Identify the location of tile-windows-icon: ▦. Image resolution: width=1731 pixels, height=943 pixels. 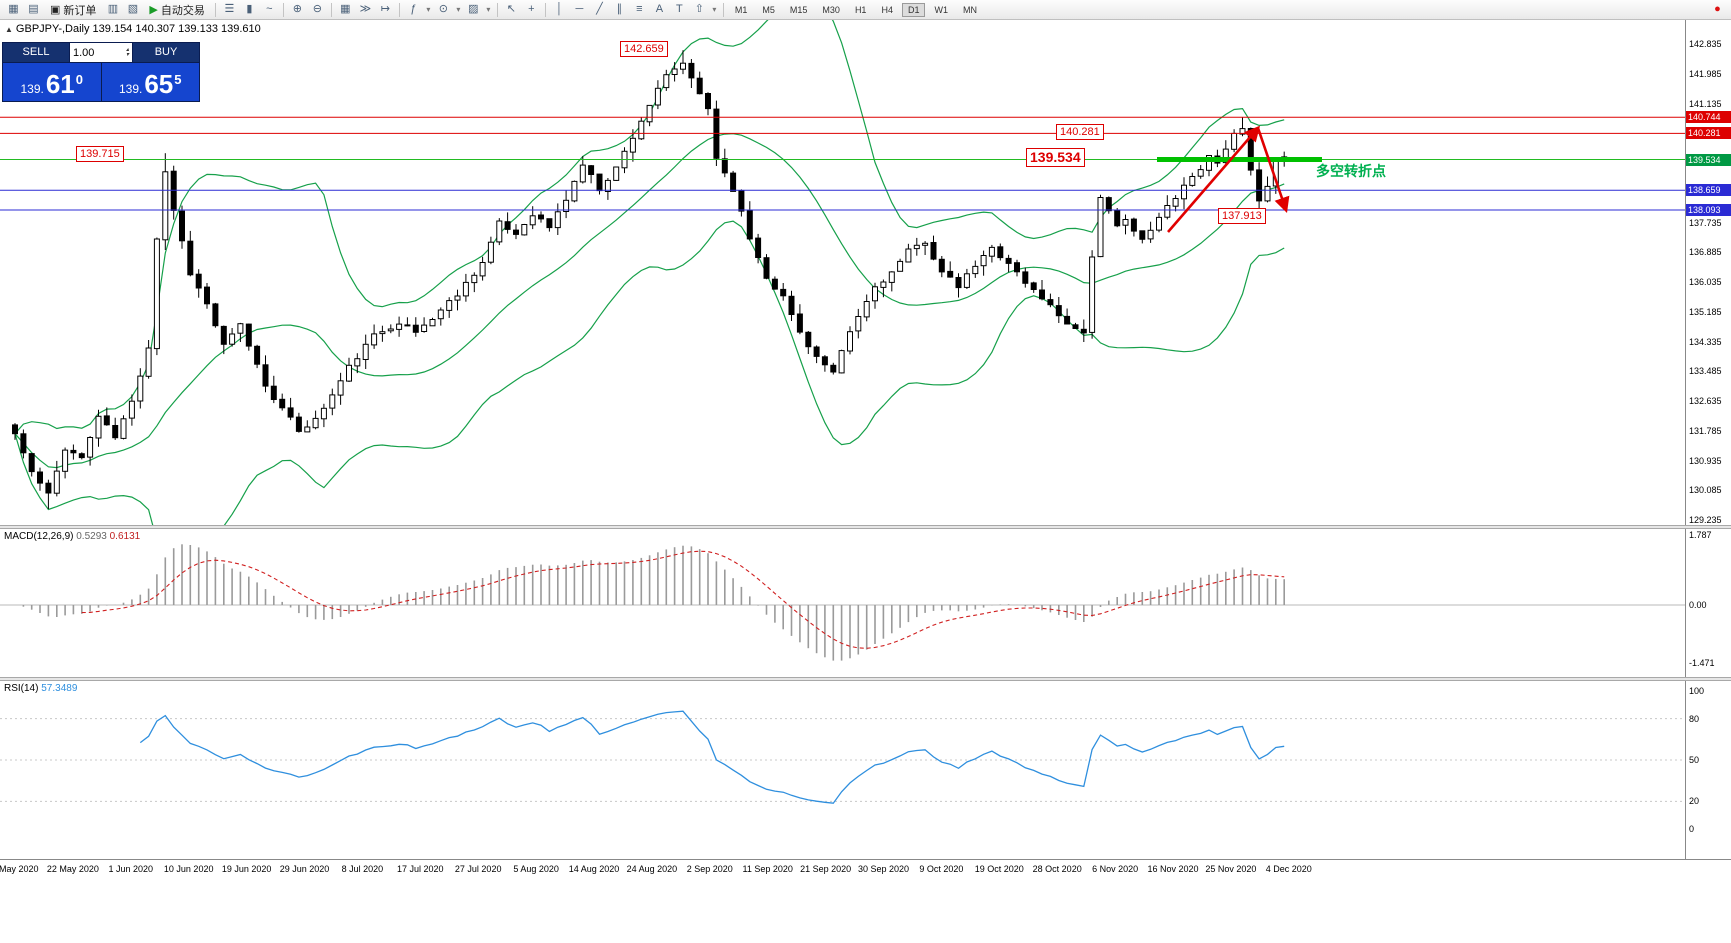
(345, 8).